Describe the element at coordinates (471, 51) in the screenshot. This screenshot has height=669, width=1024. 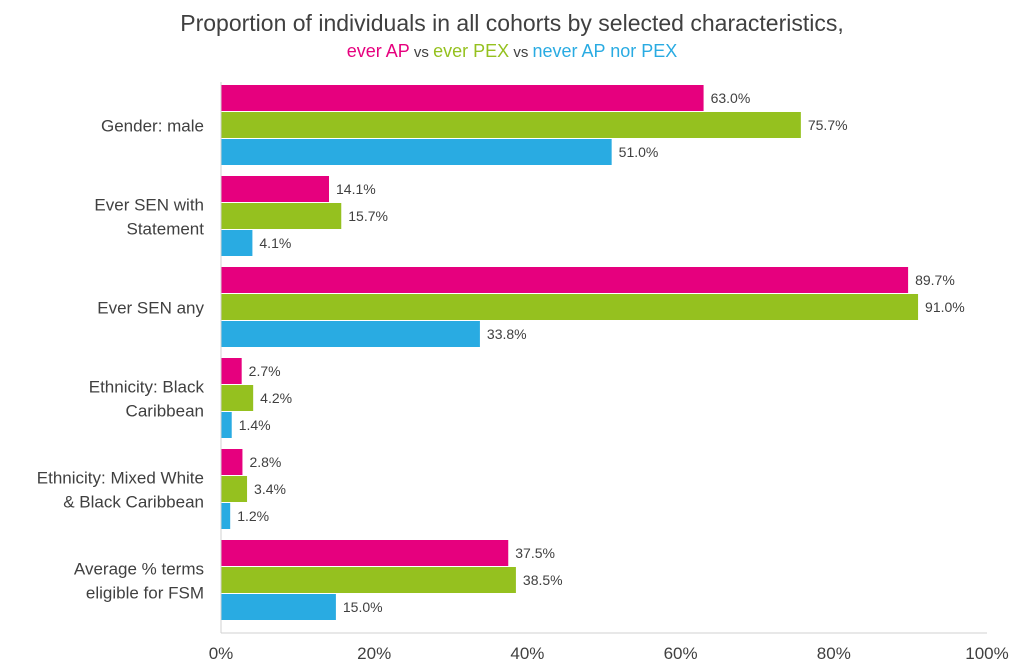
I see `subtitle-series-2: ever PEX` at that location.